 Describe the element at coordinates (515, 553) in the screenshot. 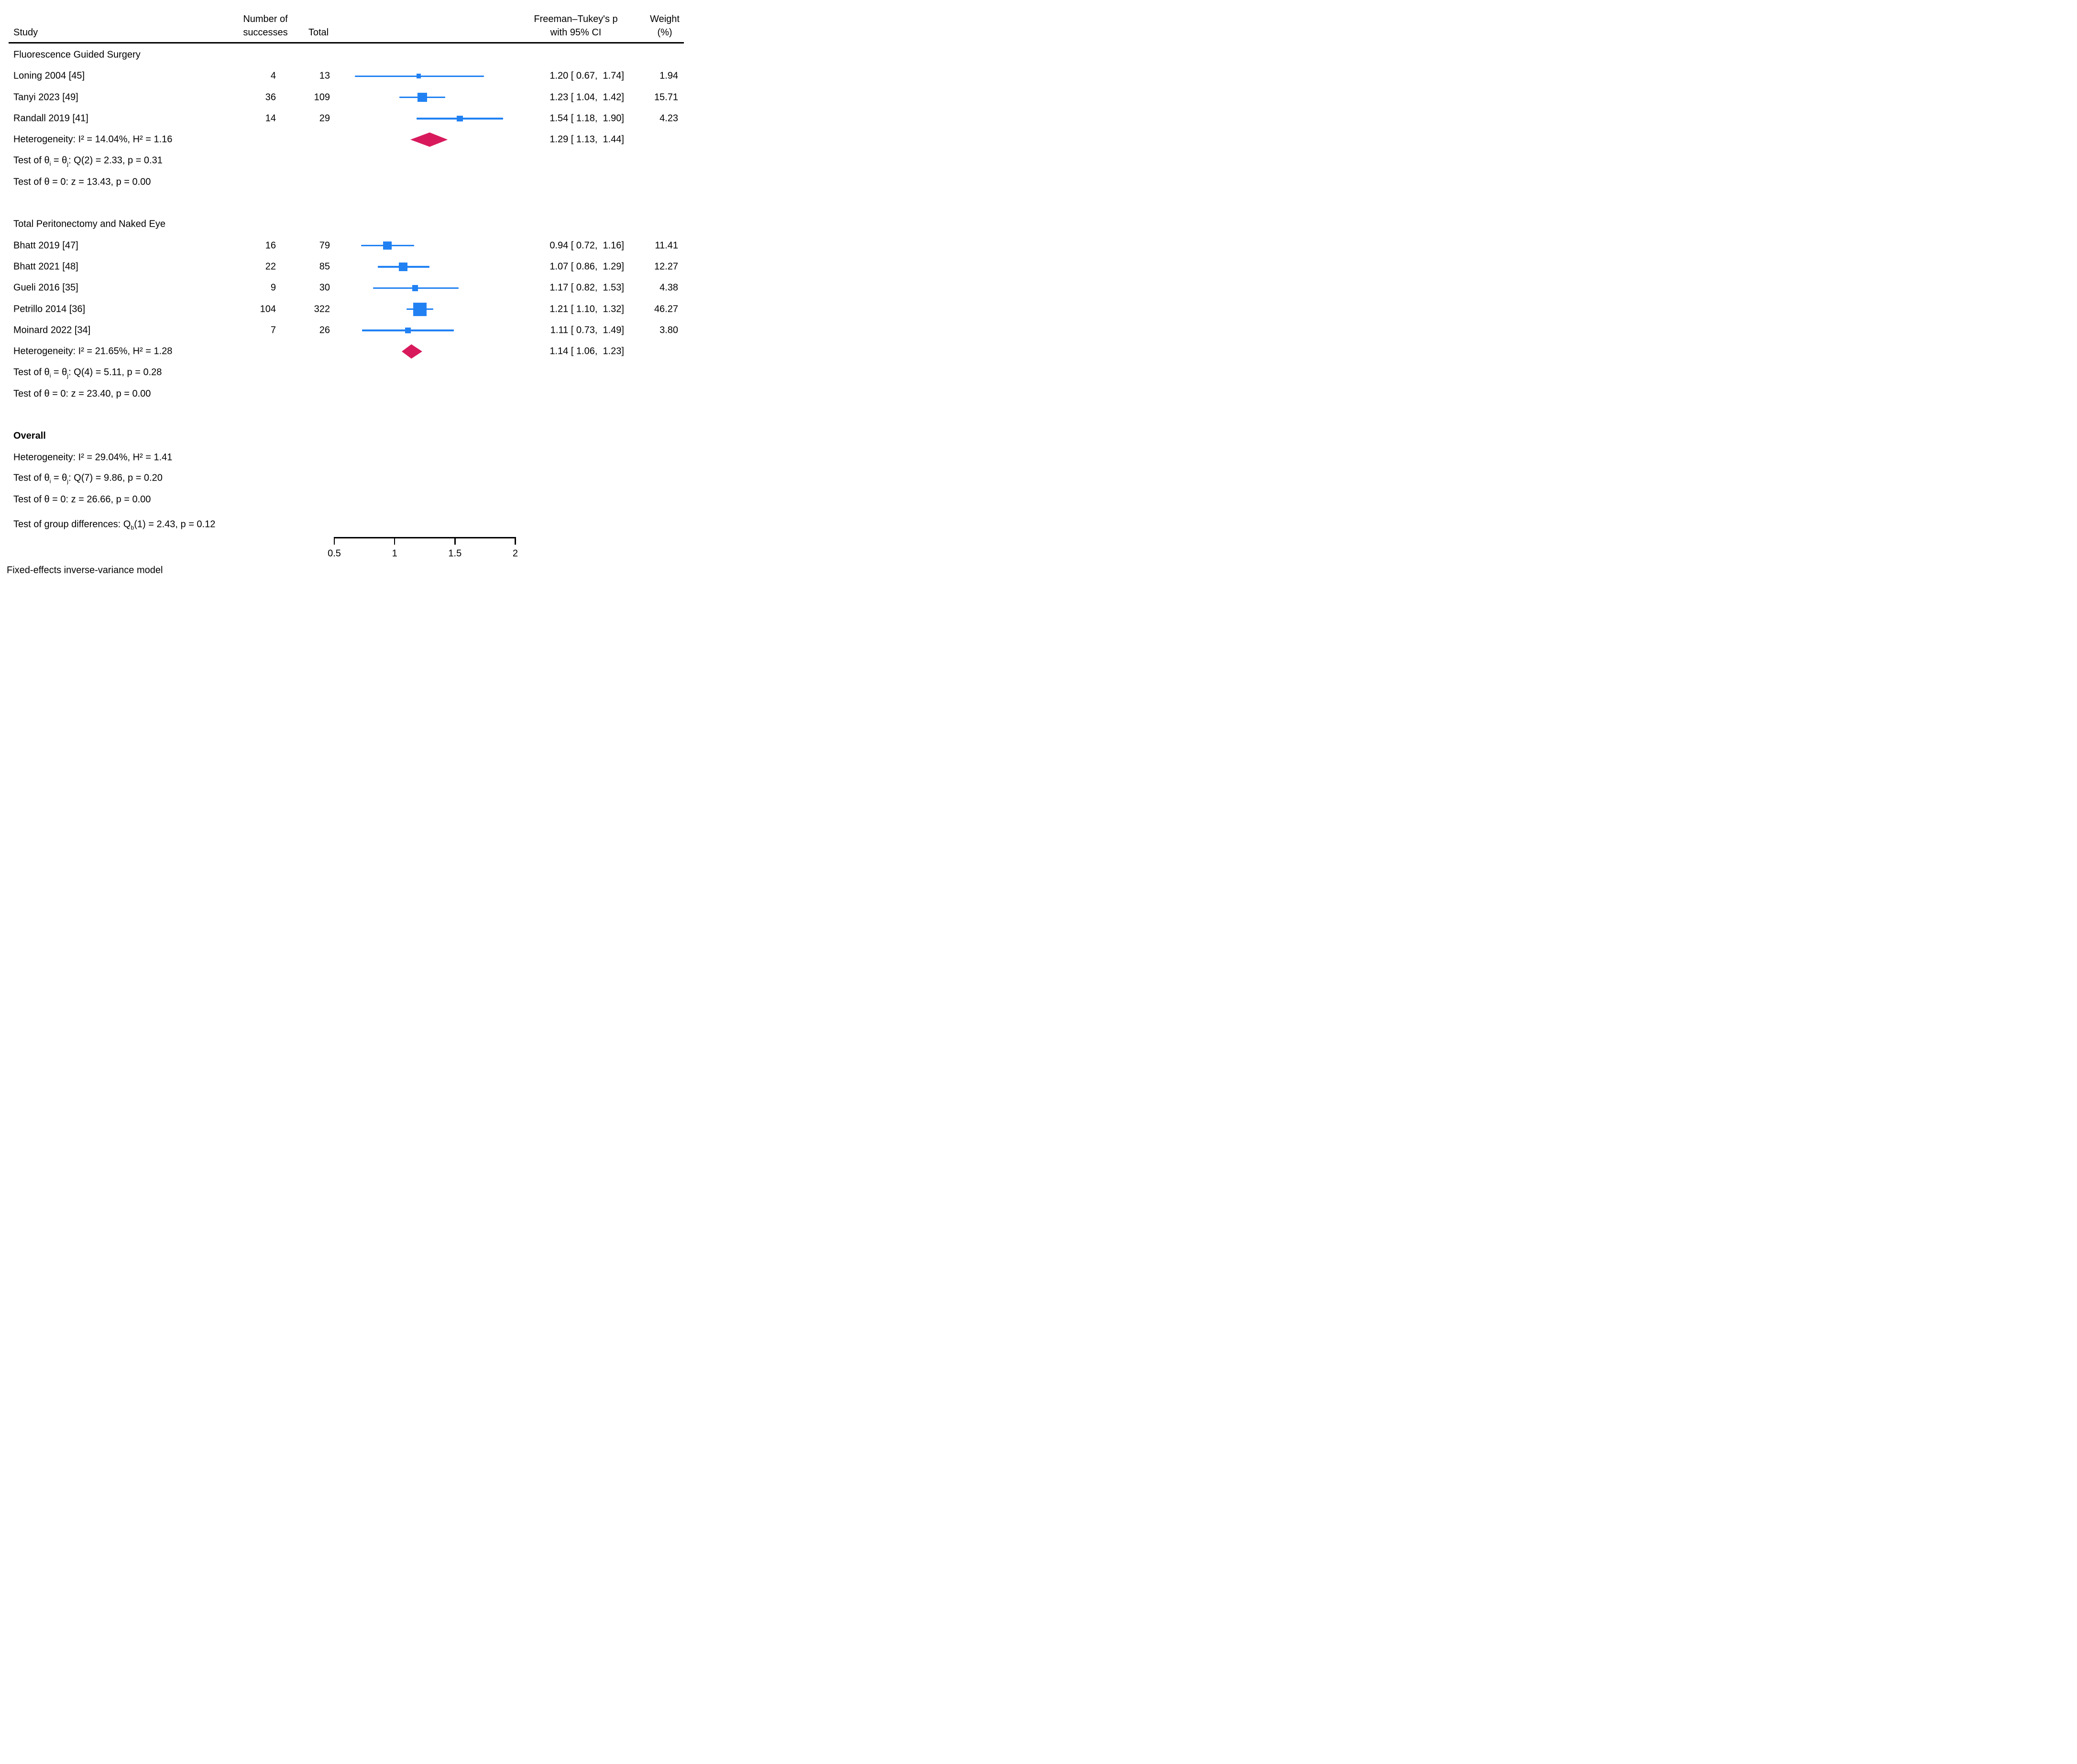

I see `axis-tick-label: 2` at that location.